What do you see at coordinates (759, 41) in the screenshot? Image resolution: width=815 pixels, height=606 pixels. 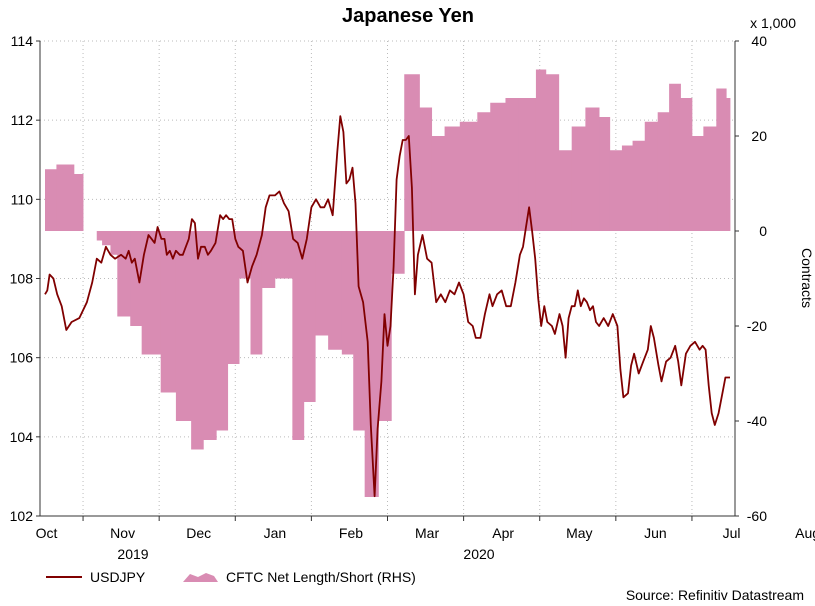 I see `right-tick-label: 40` at bounding box center [759, 41].